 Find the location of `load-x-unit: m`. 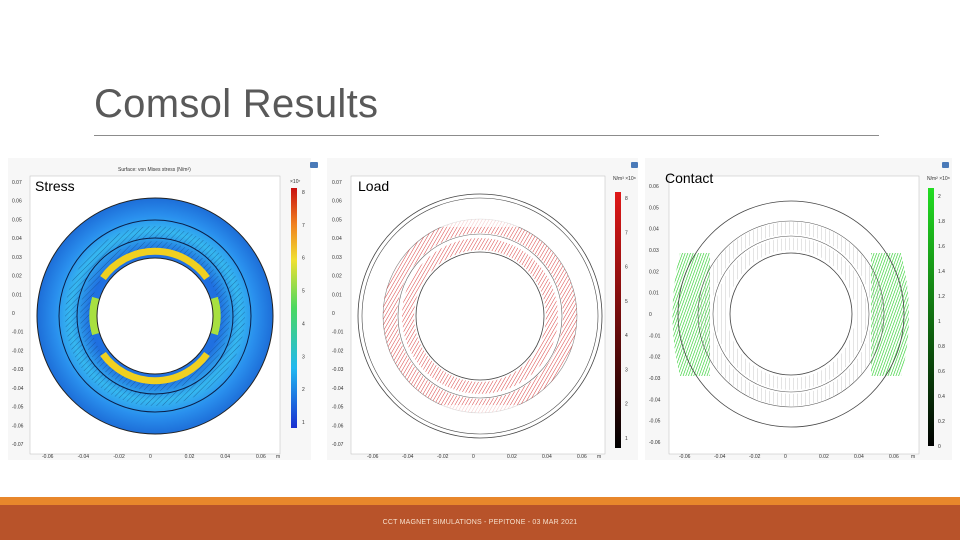

load-x-unit: m is located at coordinates (599, 457).